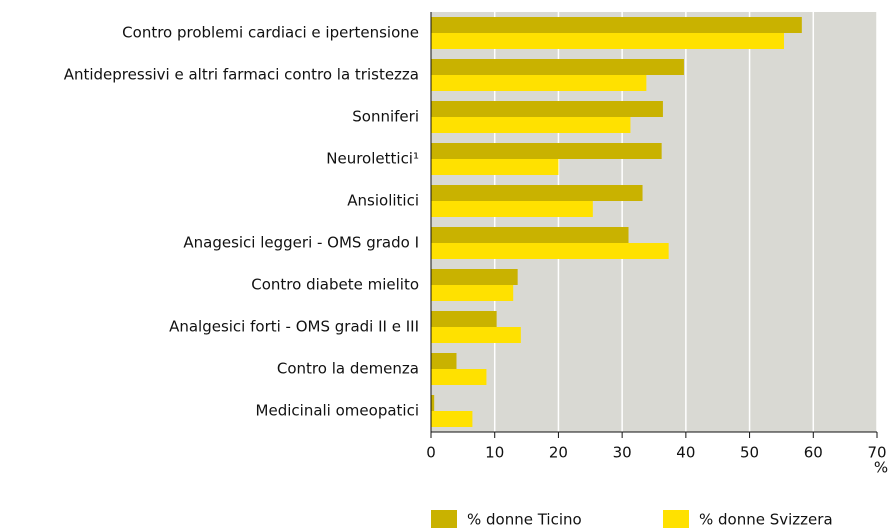 This screenshot has height=531, width=890. What do you see at coordinates (383, 201) in the screenshot?
I see `y-tick-label: Ansiolitici` at bounding box center [383, 201].